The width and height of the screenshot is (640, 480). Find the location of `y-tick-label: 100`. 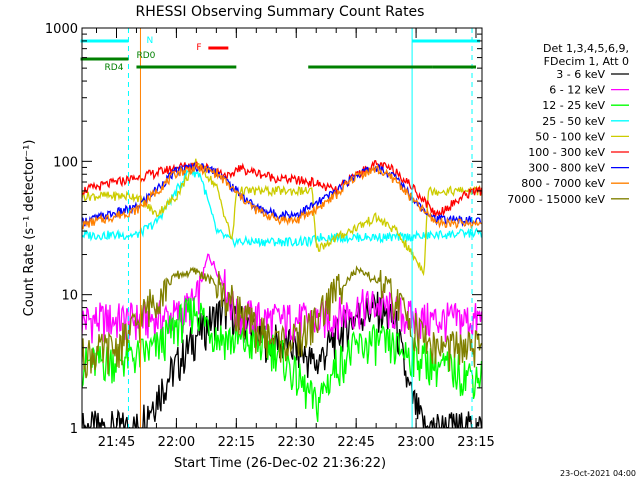

y-tick-label: 100 is located at coordinates (65, 162).